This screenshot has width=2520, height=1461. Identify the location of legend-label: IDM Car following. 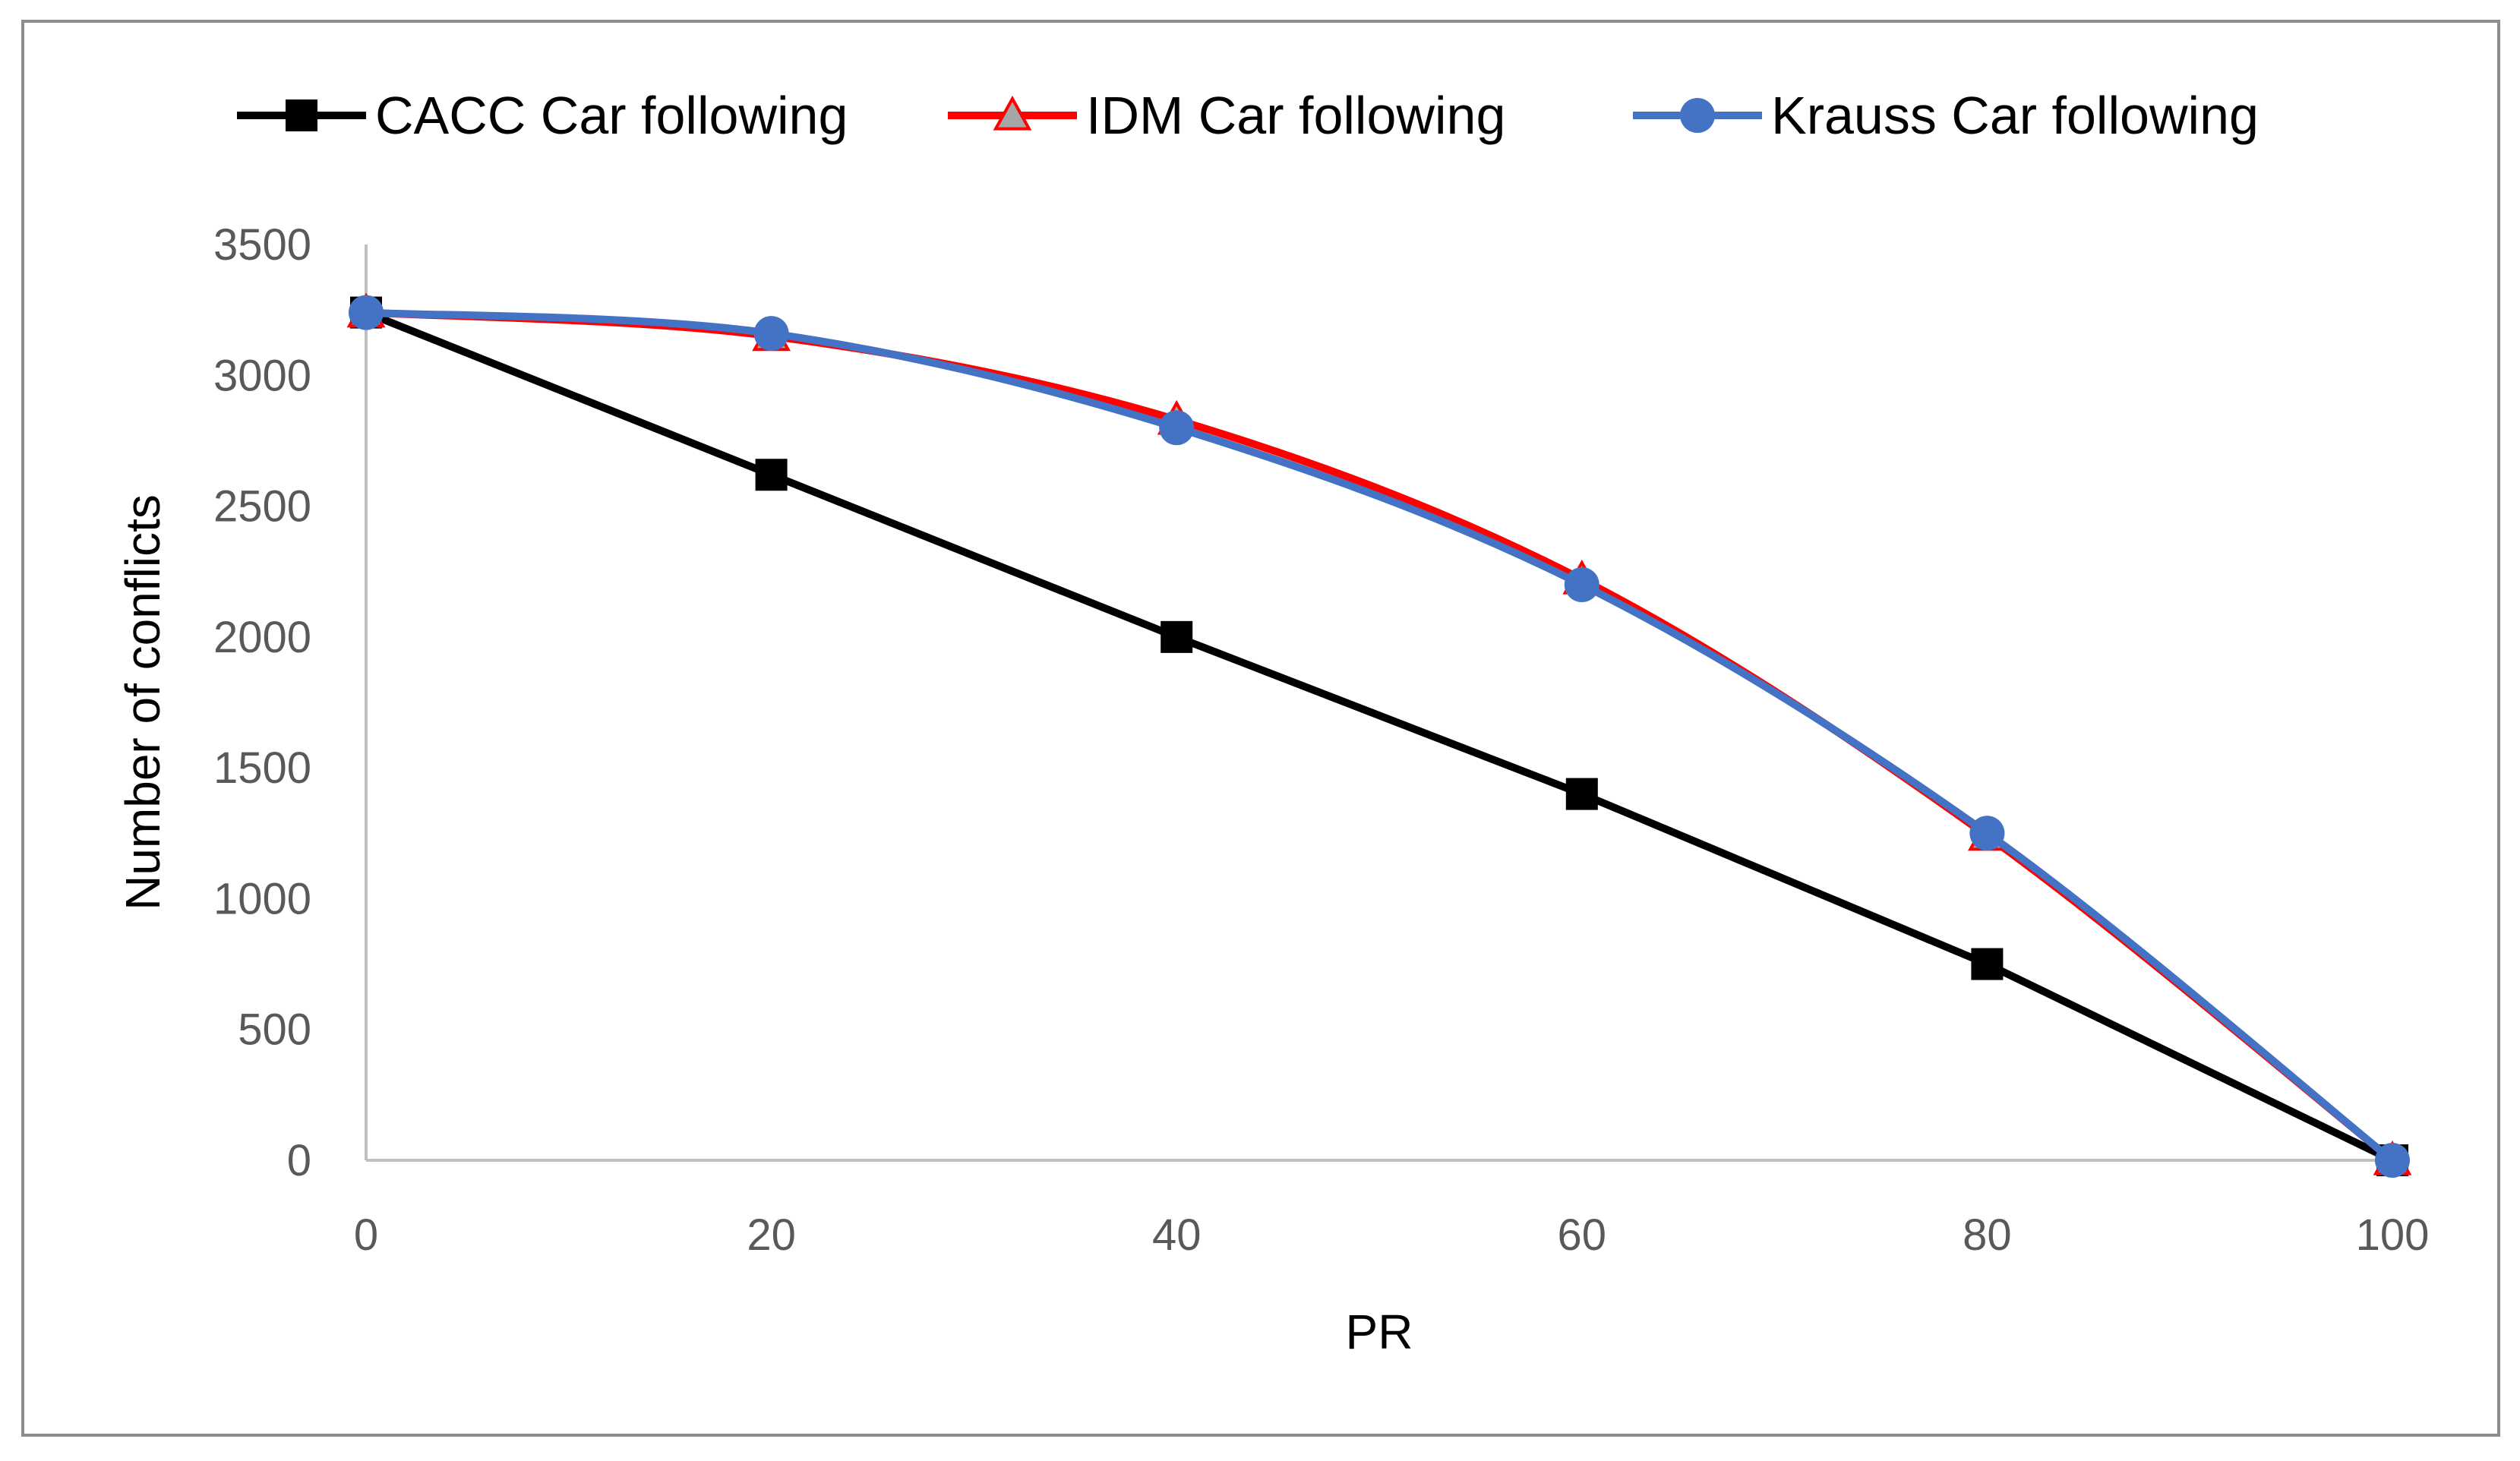
(1295, 115).